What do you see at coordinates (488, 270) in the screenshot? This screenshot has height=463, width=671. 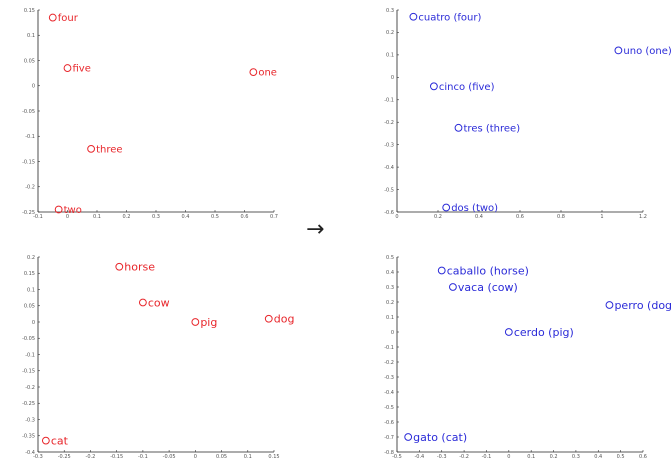 I see `data-point-label: caballo (horse)` at bounding box center [488, 270].